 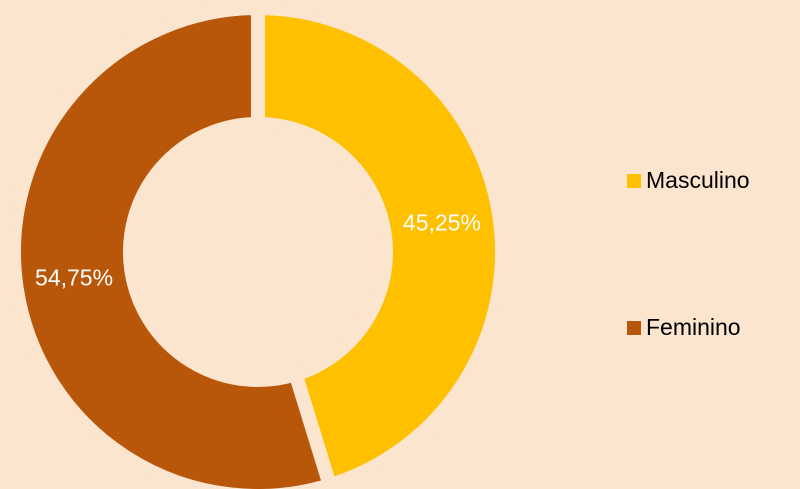 I want to click on data-label: 45,25%, so click(x=442, y=222).